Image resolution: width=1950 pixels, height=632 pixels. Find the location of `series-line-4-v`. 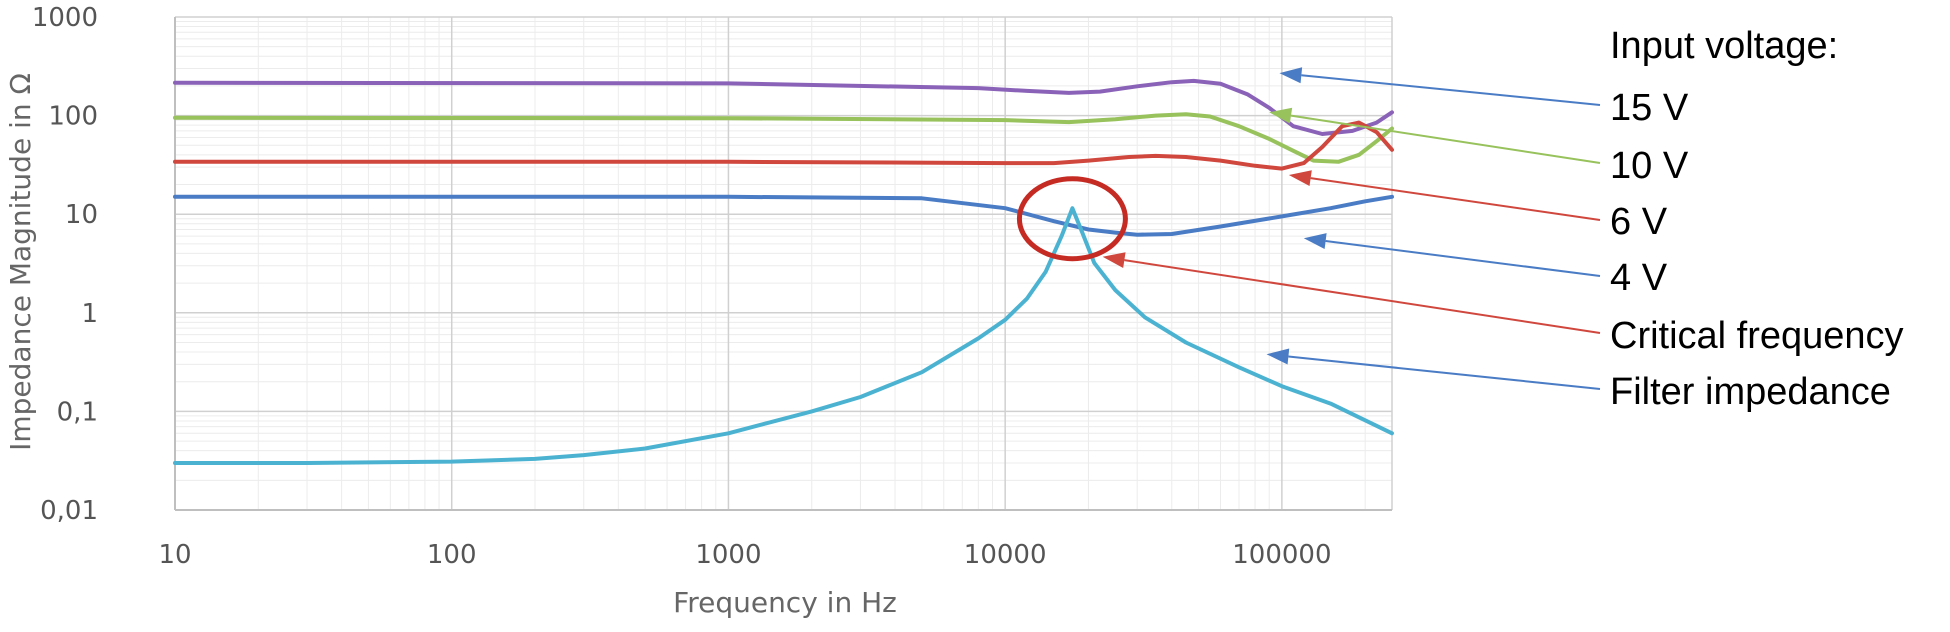

series-line-4-v is located at coordinates (783, 215).